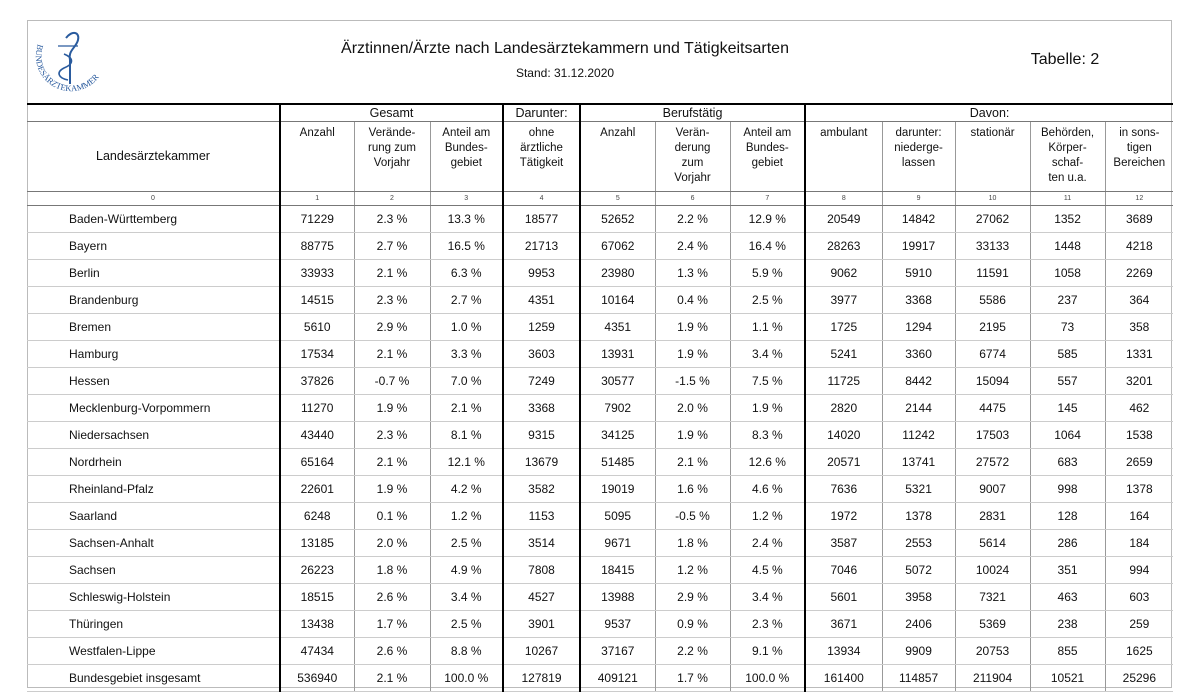 The height and width of the screenshot is (695, 1200). I want to click on group-header-cell: Gesamt, so click(391, 112).